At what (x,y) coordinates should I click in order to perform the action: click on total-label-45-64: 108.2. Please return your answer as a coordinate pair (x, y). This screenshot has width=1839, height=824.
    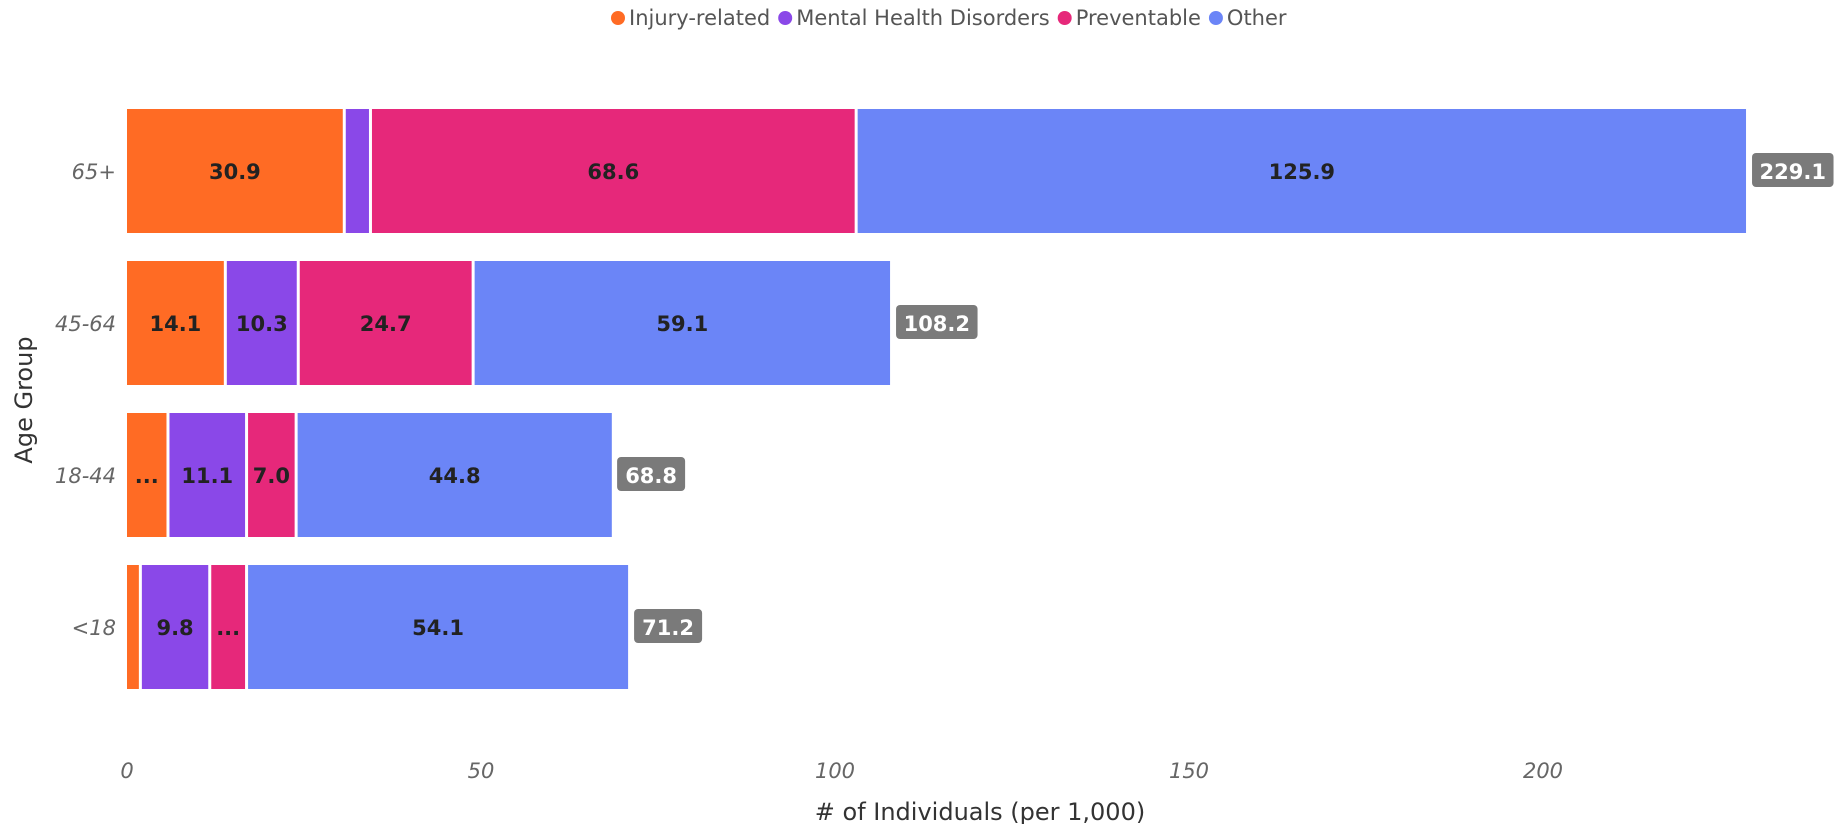
    Looking at the image, I should click on (937, 324).